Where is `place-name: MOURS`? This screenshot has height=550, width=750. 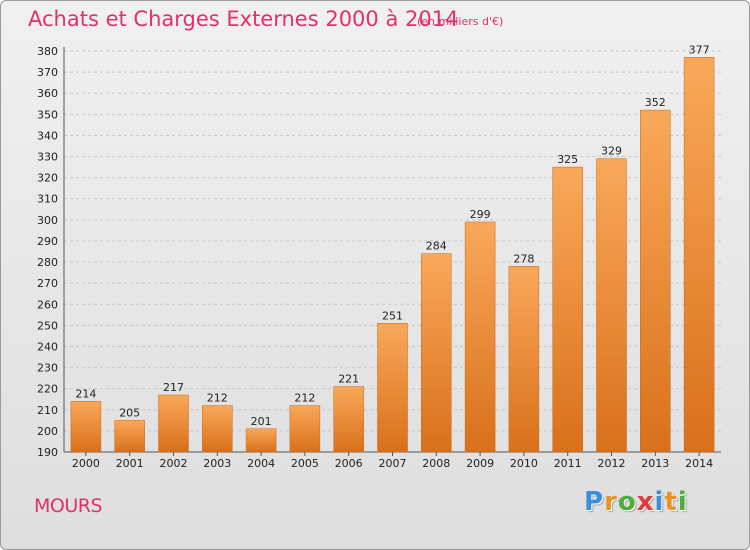
place-name: MOURS is located at coordinates (68, 506).